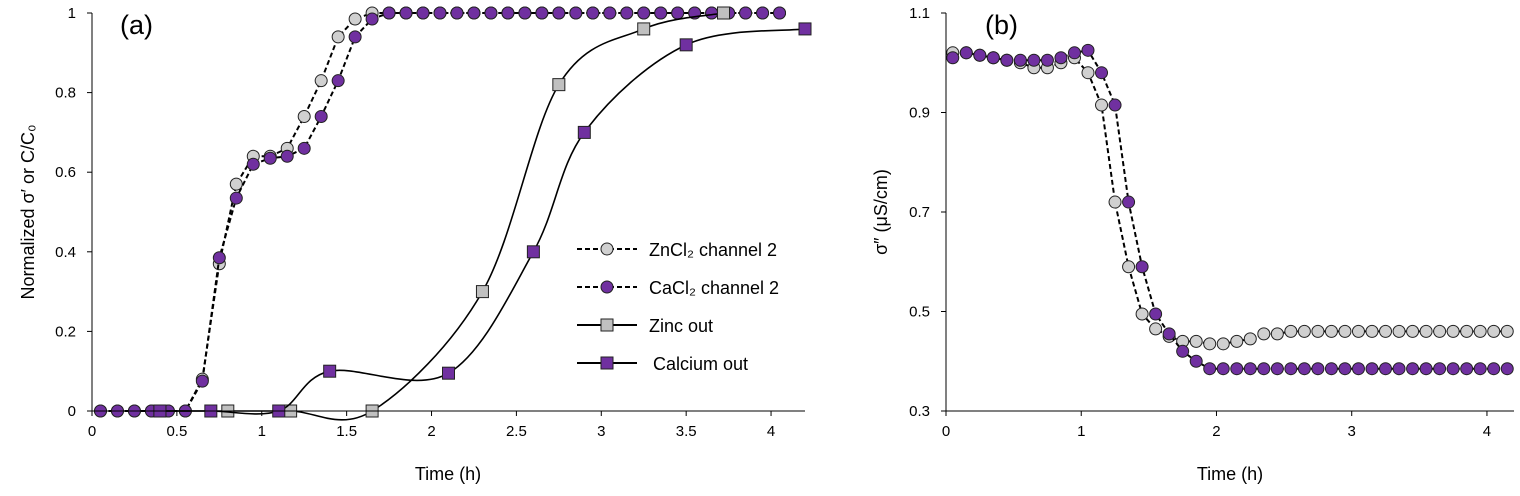  Describe the element at coordinates (919, 212) in the screenshot. I see `y-tick-label: 0.7` at that location.